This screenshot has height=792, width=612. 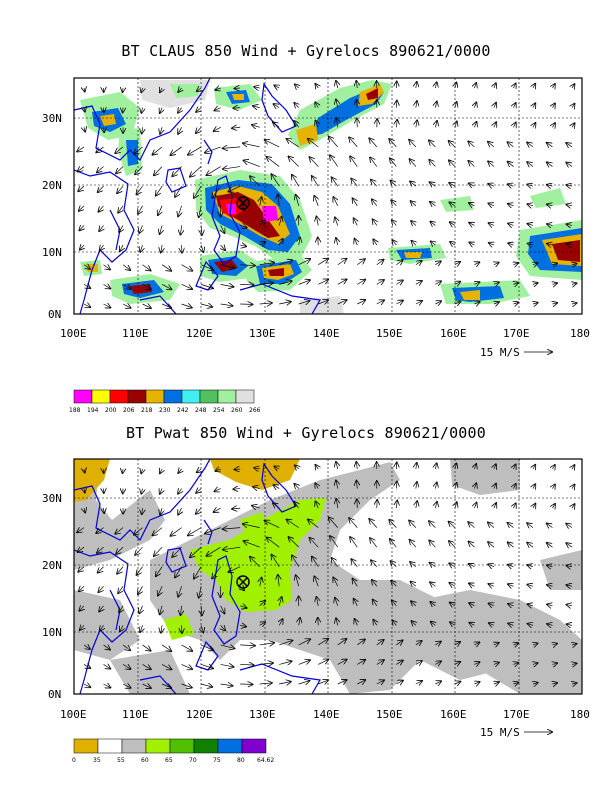 What do you see at coordinates (173, 751) in the screenshot?
I see `panel2-colorbar: 0 35 55 60 65 70 75 80 64.62` at bounding box center [173, 751].